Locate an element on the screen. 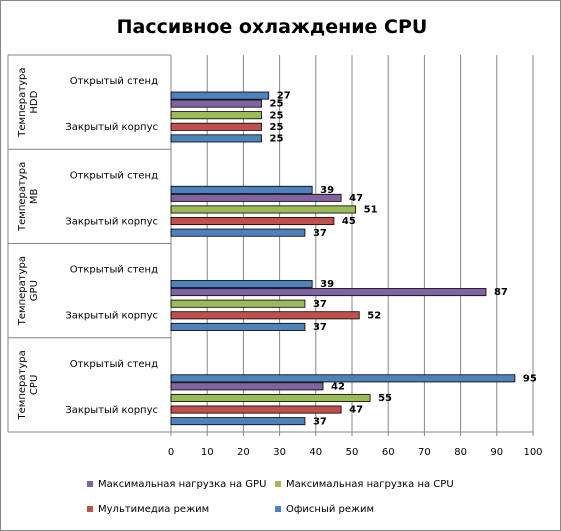 The width and height of the screenshot is (561, 531). chart-title: Пассивное охлаждение CPU is located at coordinates (272, 27).